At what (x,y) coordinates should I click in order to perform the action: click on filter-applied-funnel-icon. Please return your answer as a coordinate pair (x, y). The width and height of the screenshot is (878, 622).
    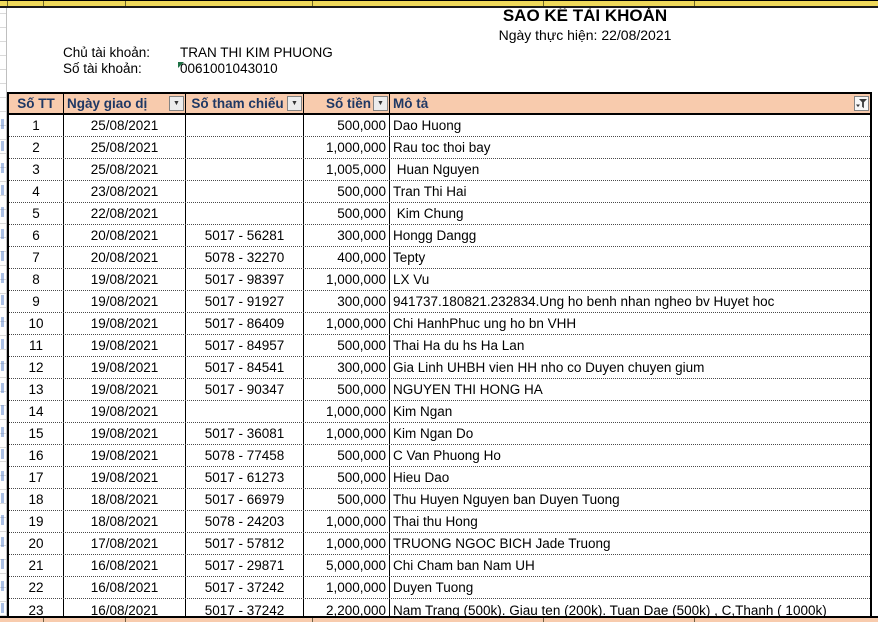
    Looking at the image, I should click on (861, 103).